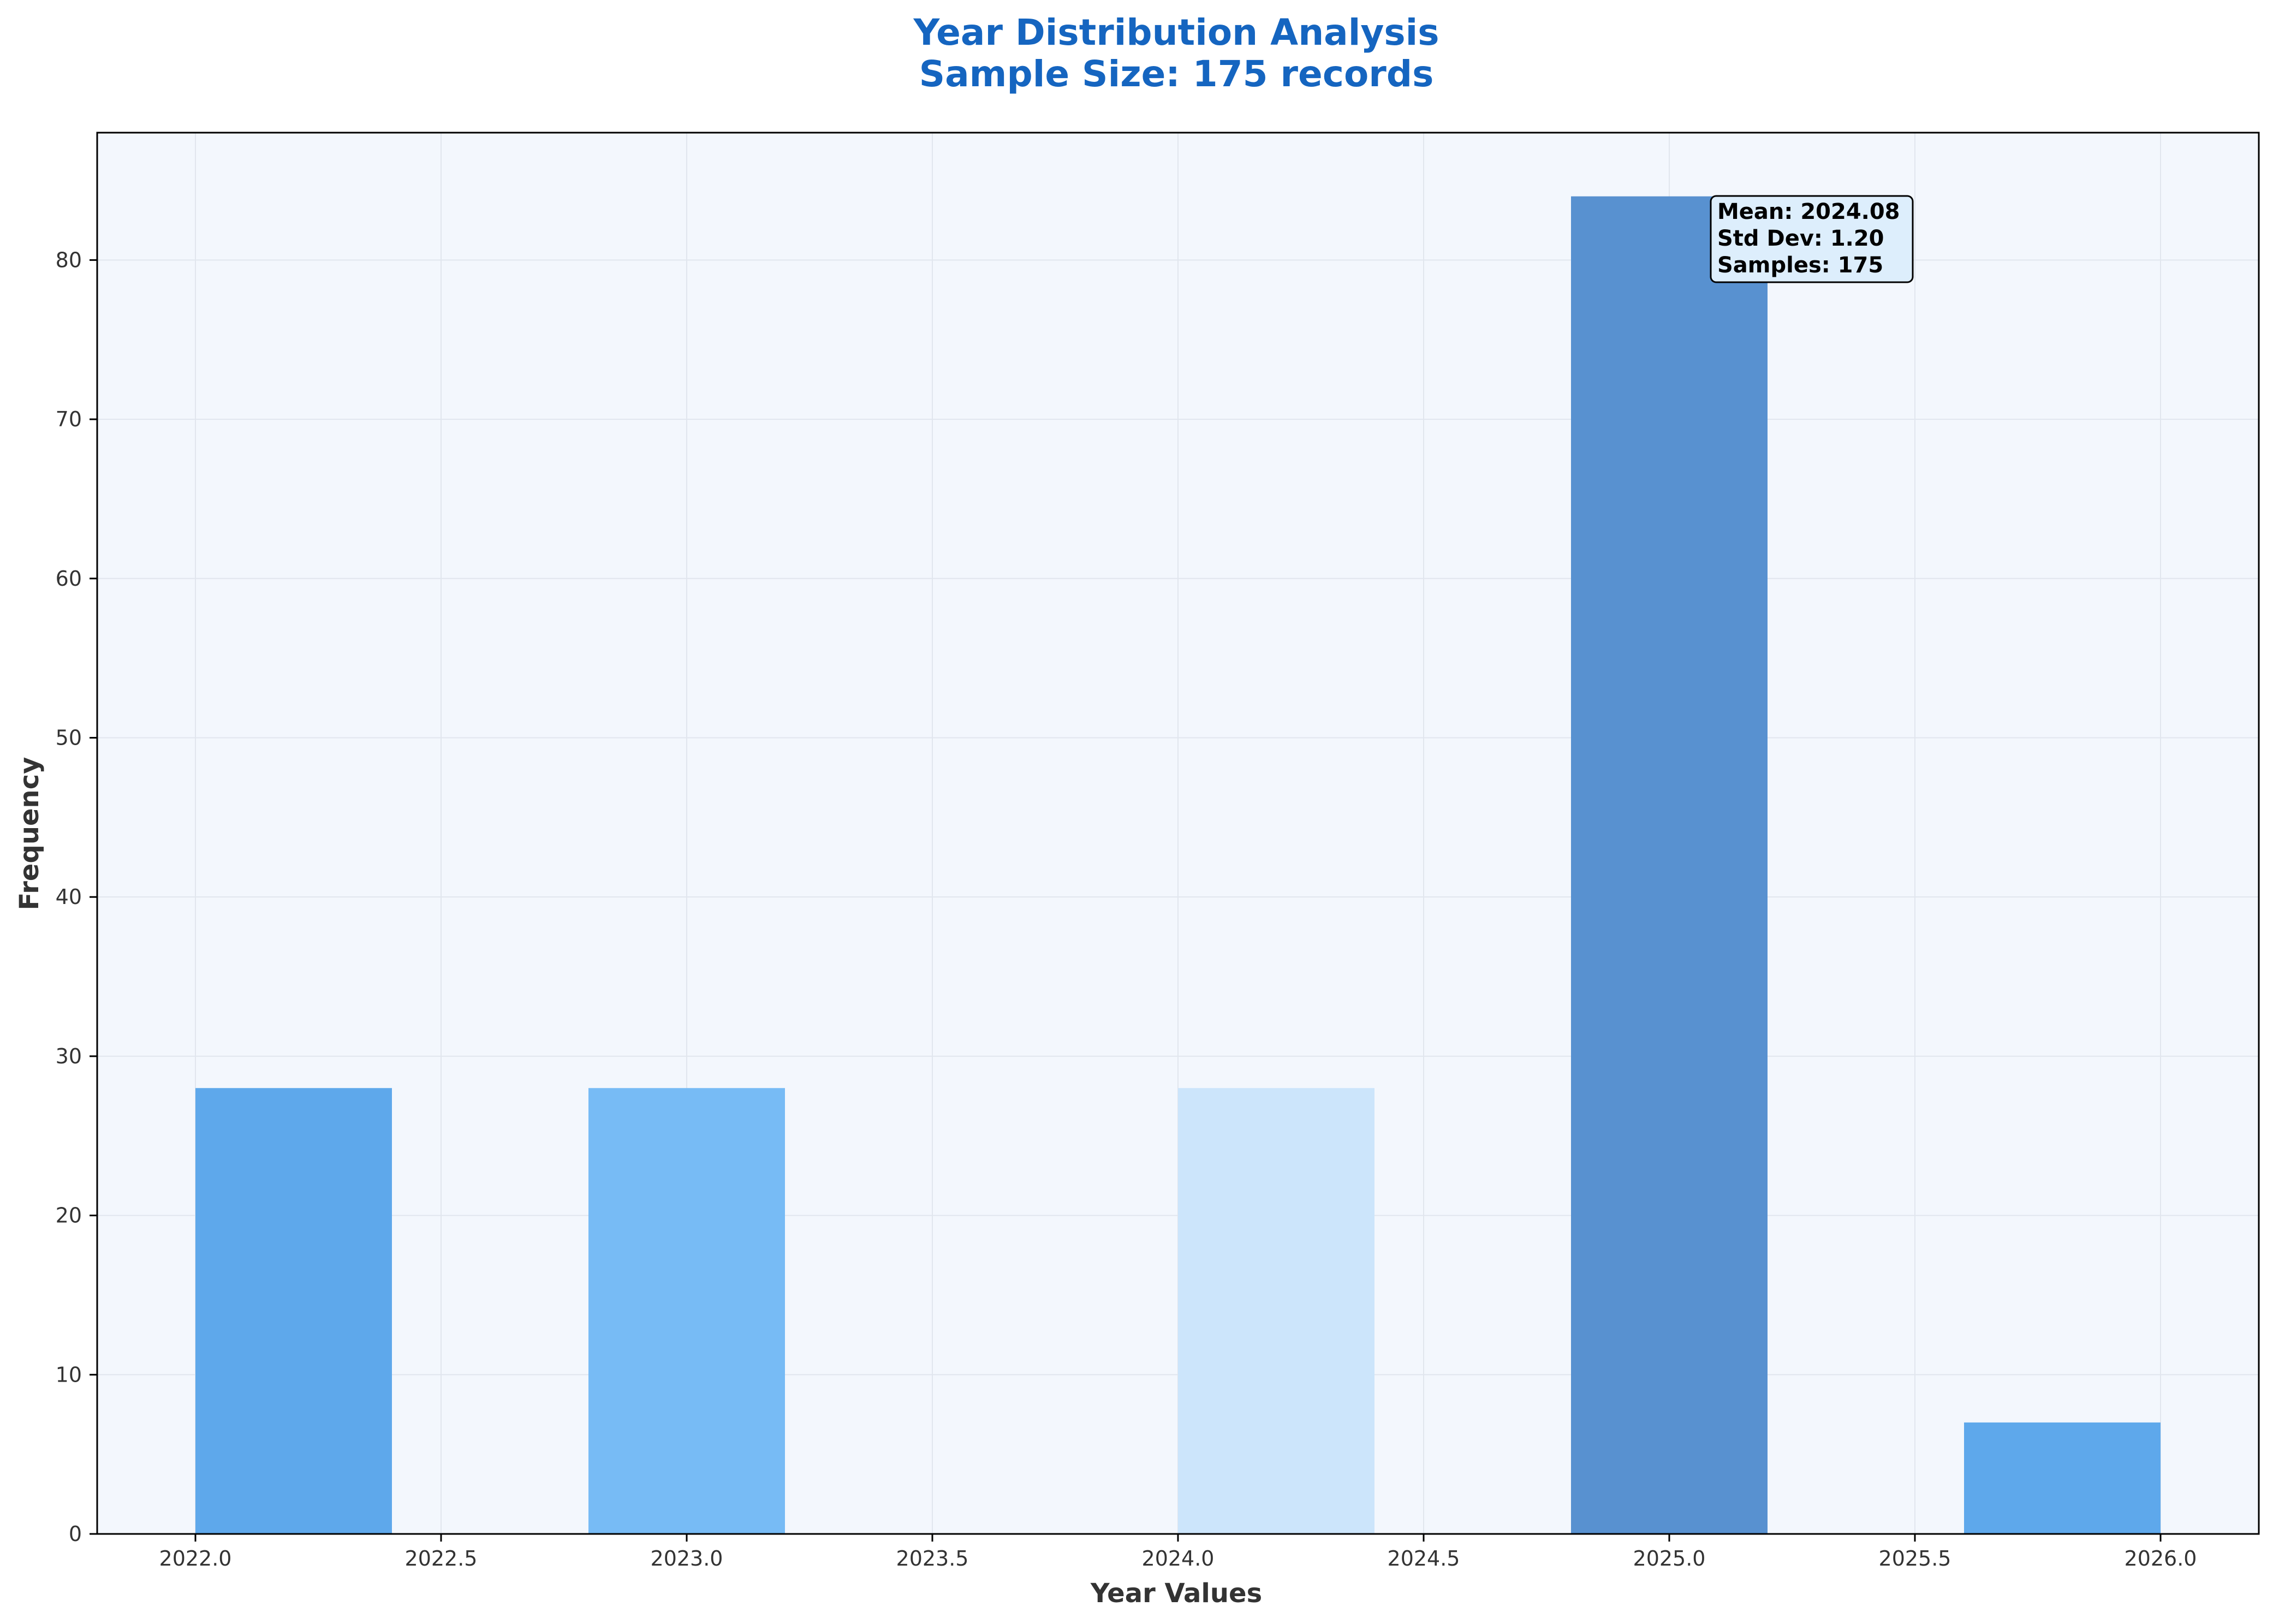  I want to click on stats-annotation-box, so click(1812, 239).